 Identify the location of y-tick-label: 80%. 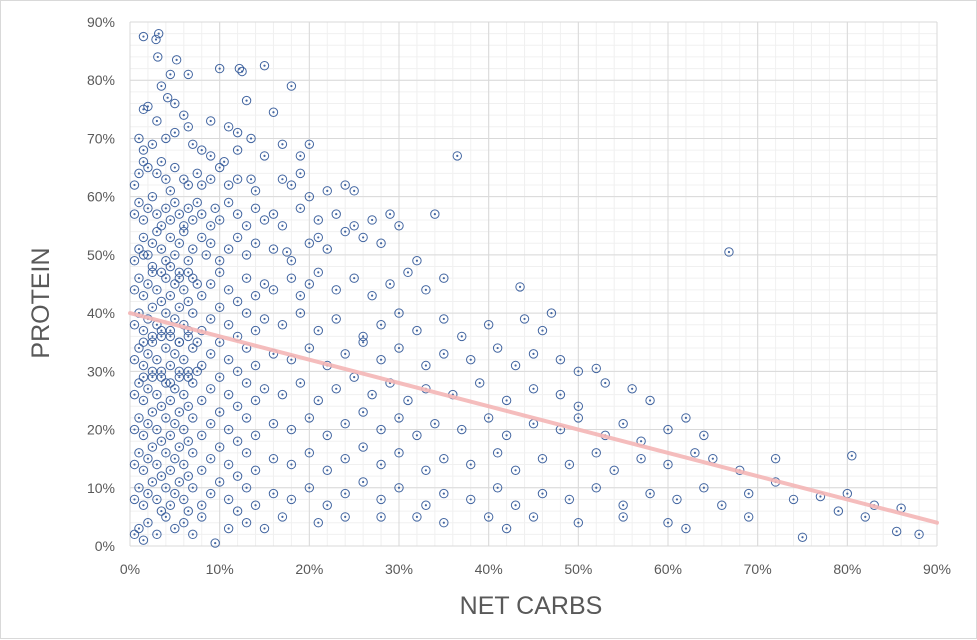
(101, 80).